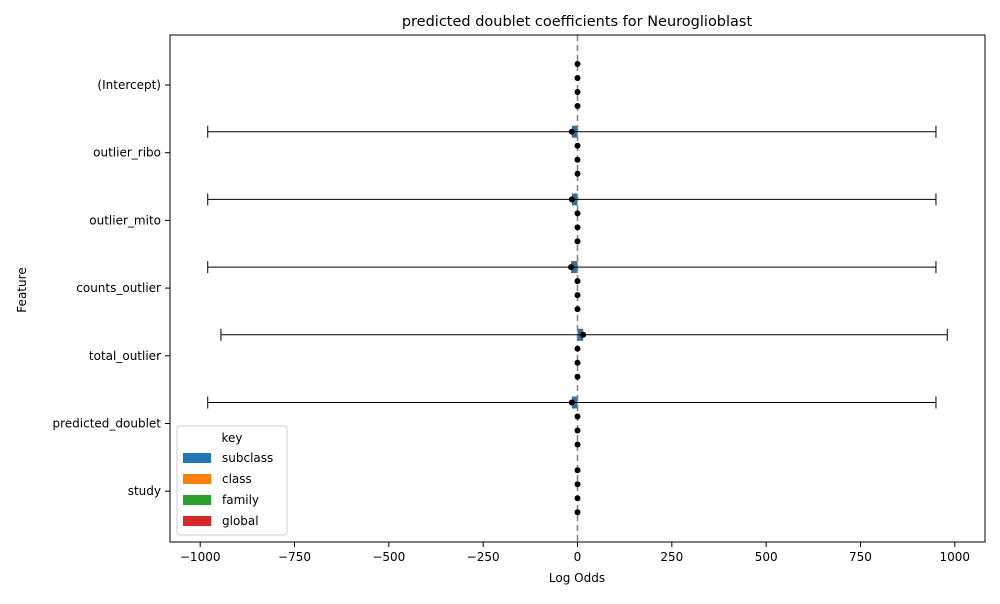 This screenshot has height=604, width=1000. Describe the element at coordinates (671, 557) in the screenshot. I see `x-tick-label: 250` at that location.